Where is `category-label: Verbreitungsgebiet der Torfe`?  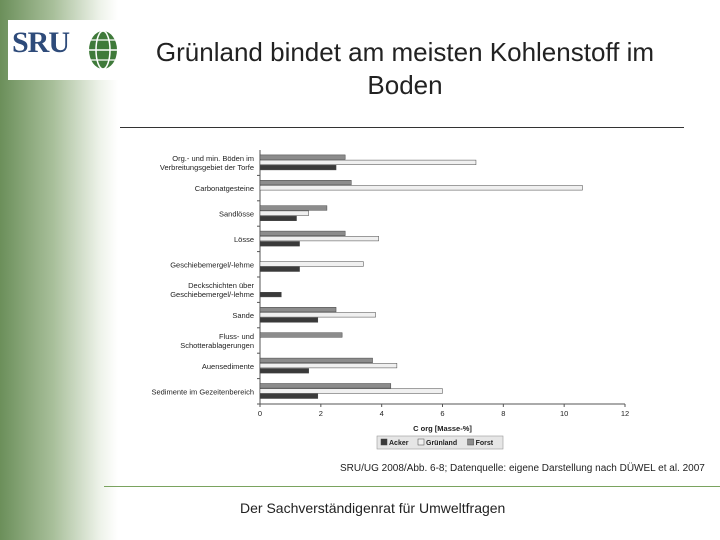 category-label: Verbreitungsgebiet der Torfe is located at coordinates (207, 167).